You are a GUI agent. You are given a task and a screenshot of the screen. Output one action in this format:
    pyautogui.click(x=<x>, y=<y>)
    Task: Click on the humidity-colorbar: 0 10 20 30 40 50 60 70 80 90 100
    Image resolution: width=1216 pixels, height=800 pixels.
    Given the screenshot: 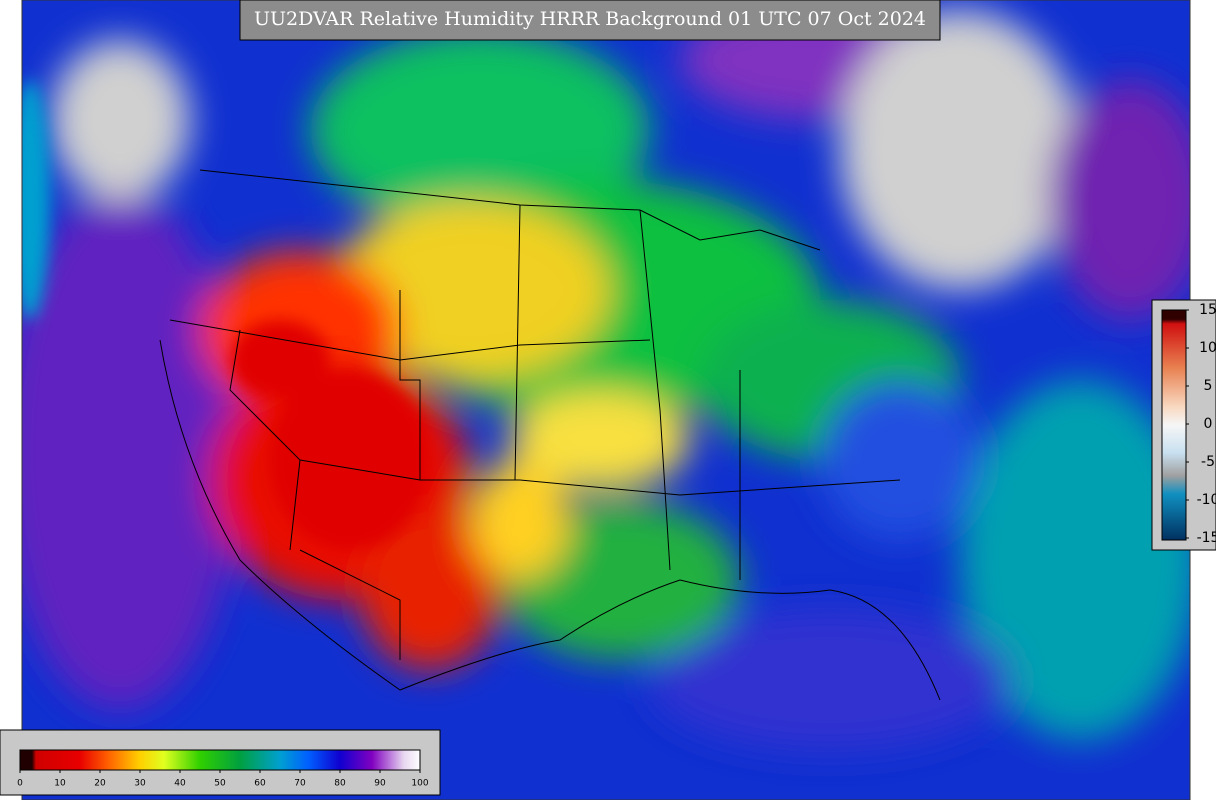 What is the action you would take?
    pyautogui.click(x=220, y=762)
    